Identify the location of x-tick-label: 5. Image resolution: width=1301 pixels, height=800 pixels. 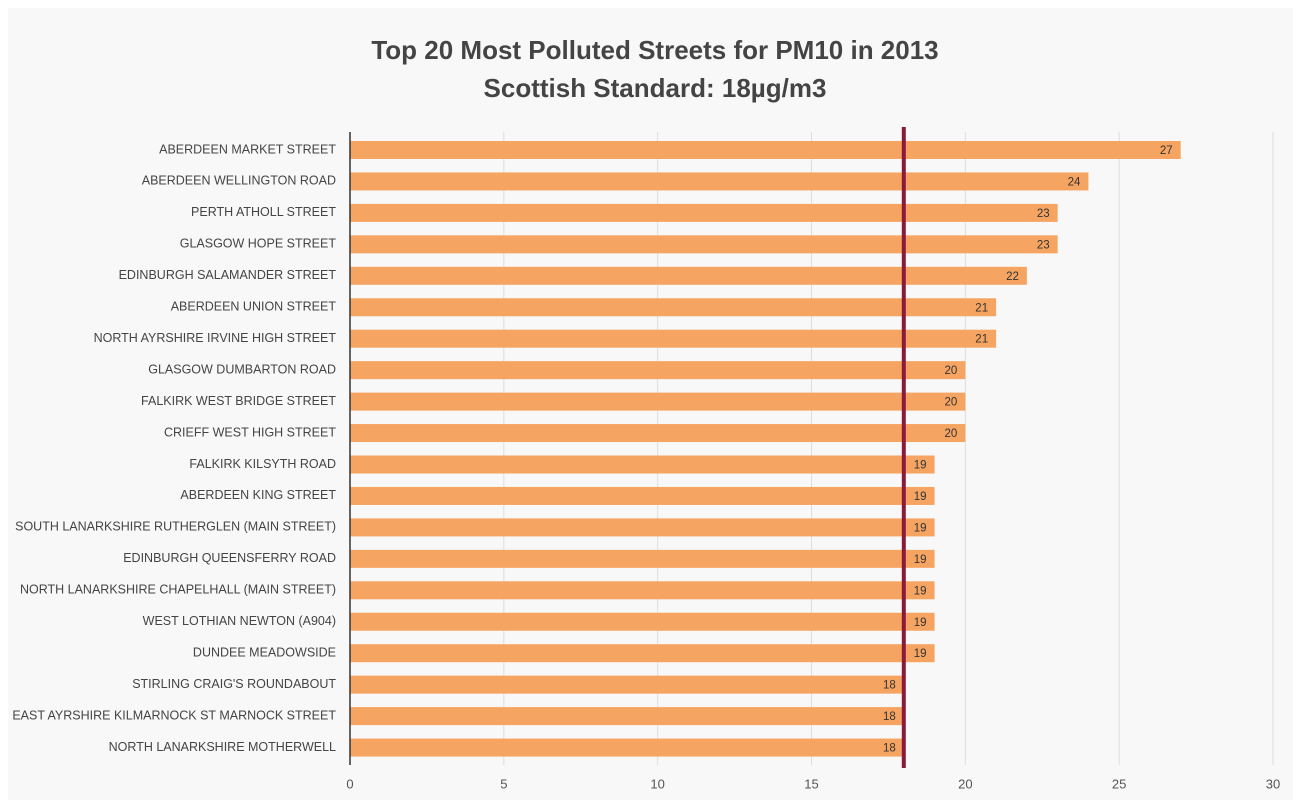
(503, 783).